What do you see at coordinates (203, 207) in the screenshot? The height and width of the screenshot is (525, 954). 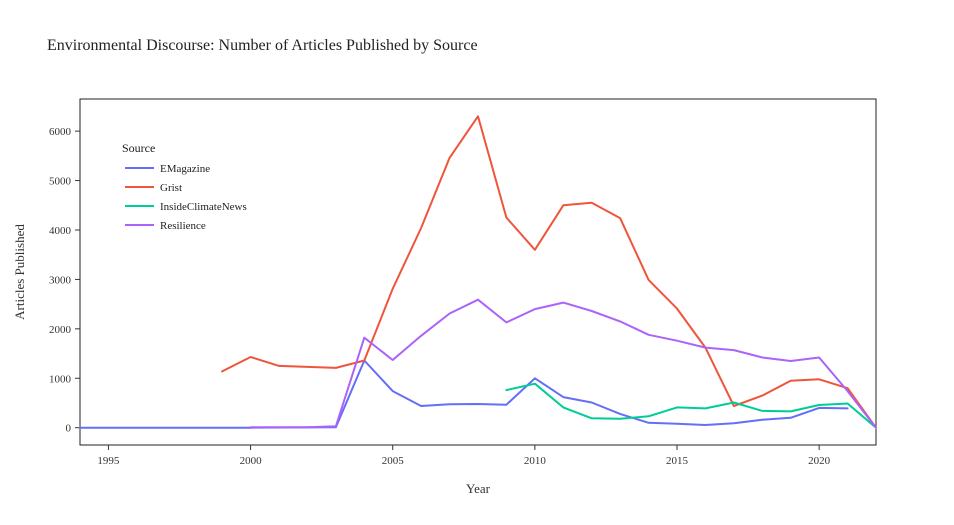 I see `legend-label-insideclimatenews: InsideClimateNews` at bounding box center [203, 207].